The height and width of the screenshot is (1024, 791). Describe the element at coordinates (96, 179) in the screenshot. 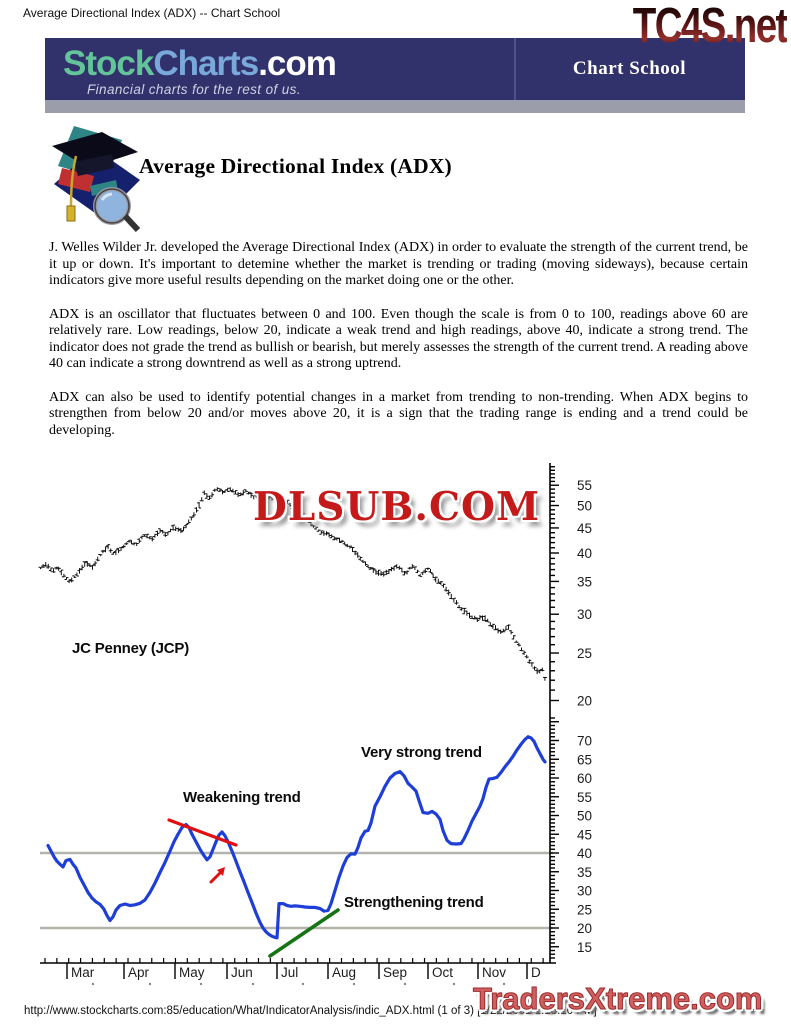

I see `chart-school-icon` at that location.